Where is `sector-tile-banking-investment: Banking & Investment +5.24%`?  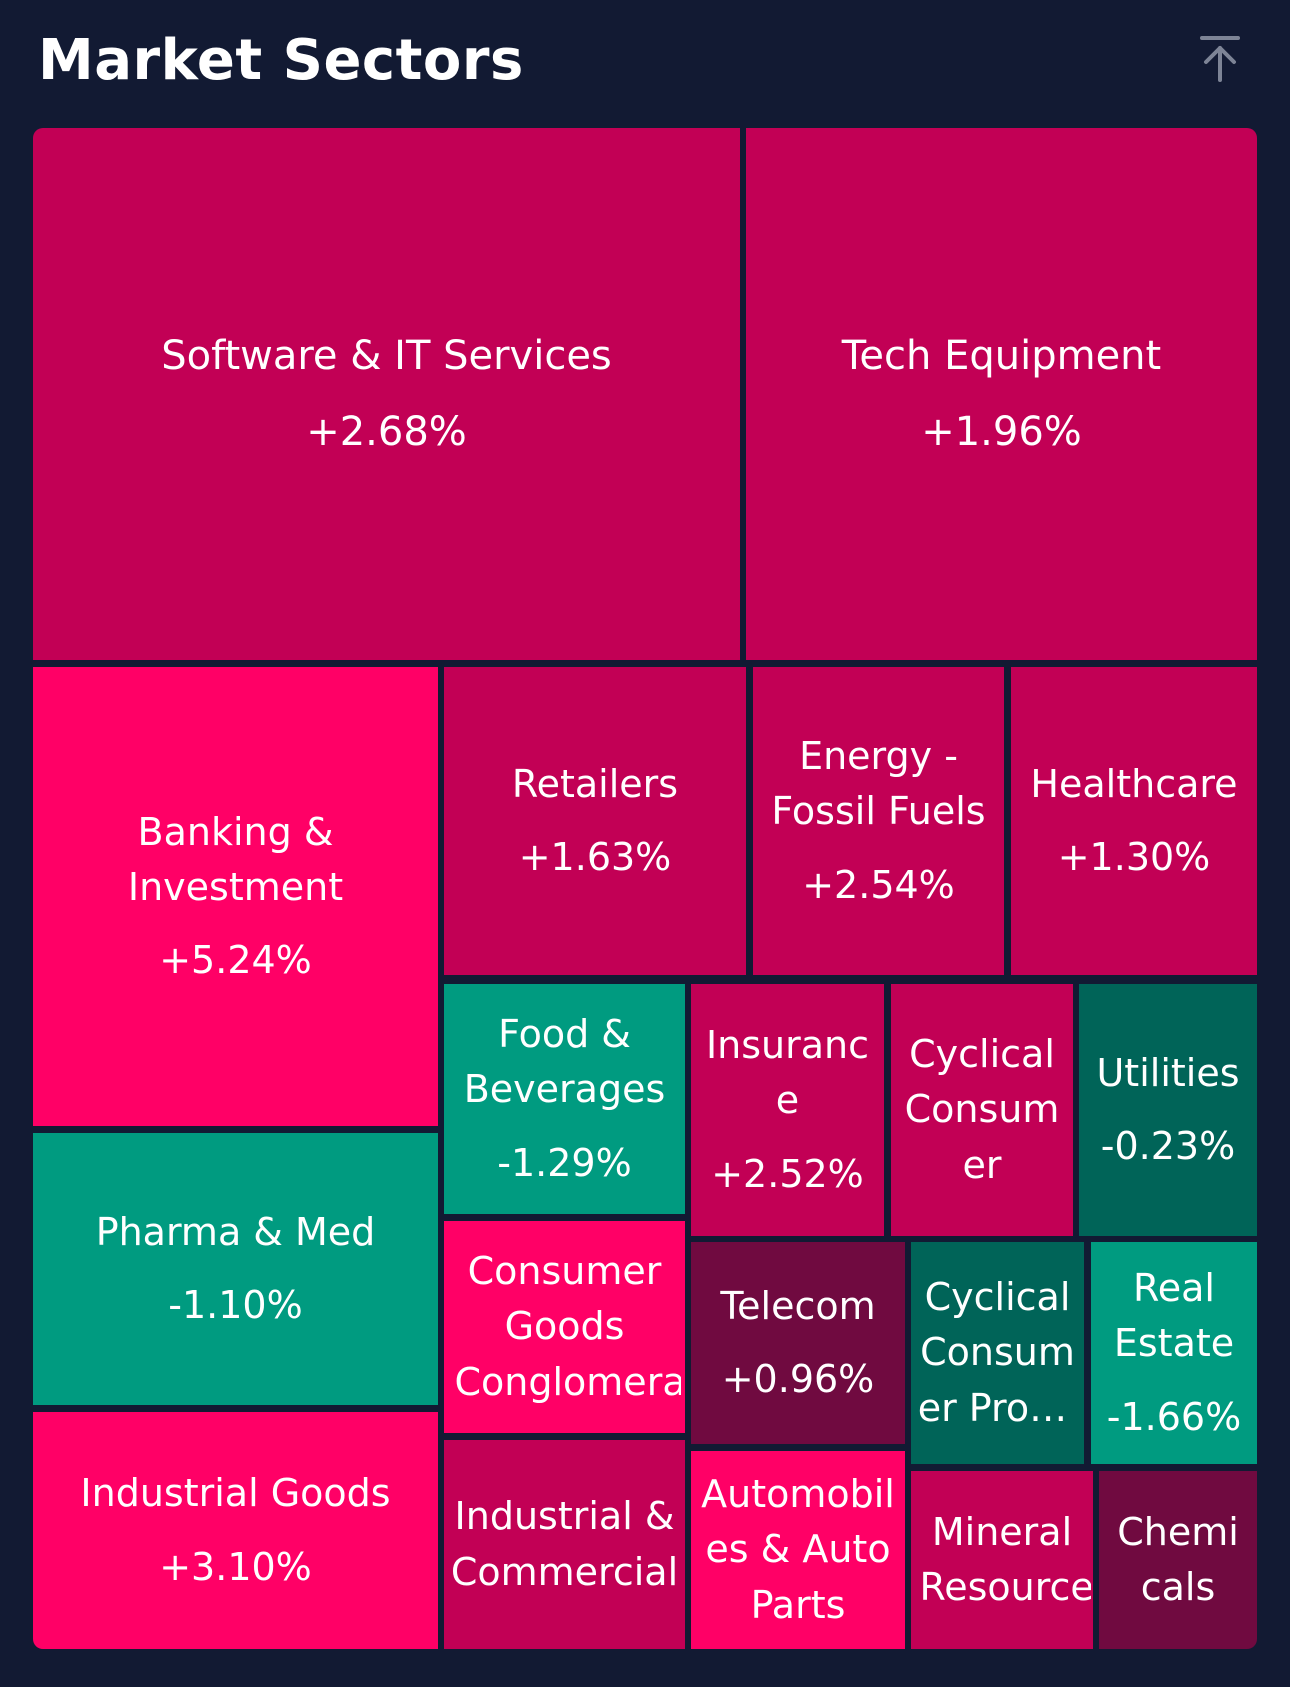
sector-tile-banking-investment: Banking & Investment +5.24% is located at coordinates (235, 896).